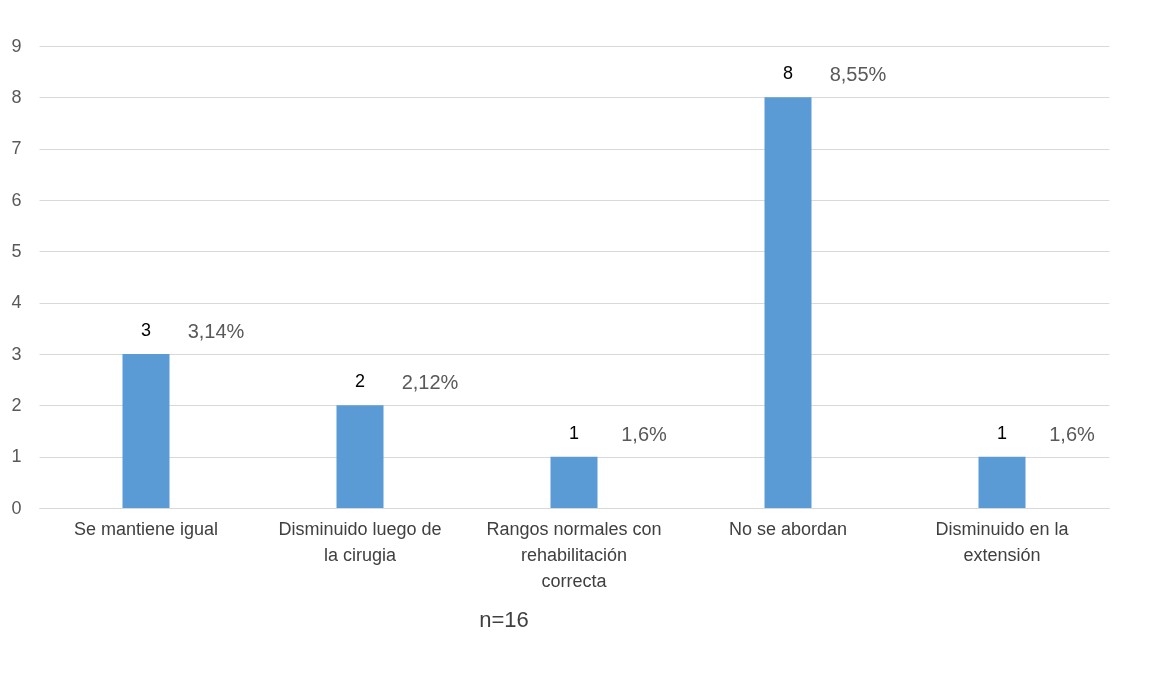 The image size is (1149, 675). I want to click on data-label: 8, so click(788, 73).